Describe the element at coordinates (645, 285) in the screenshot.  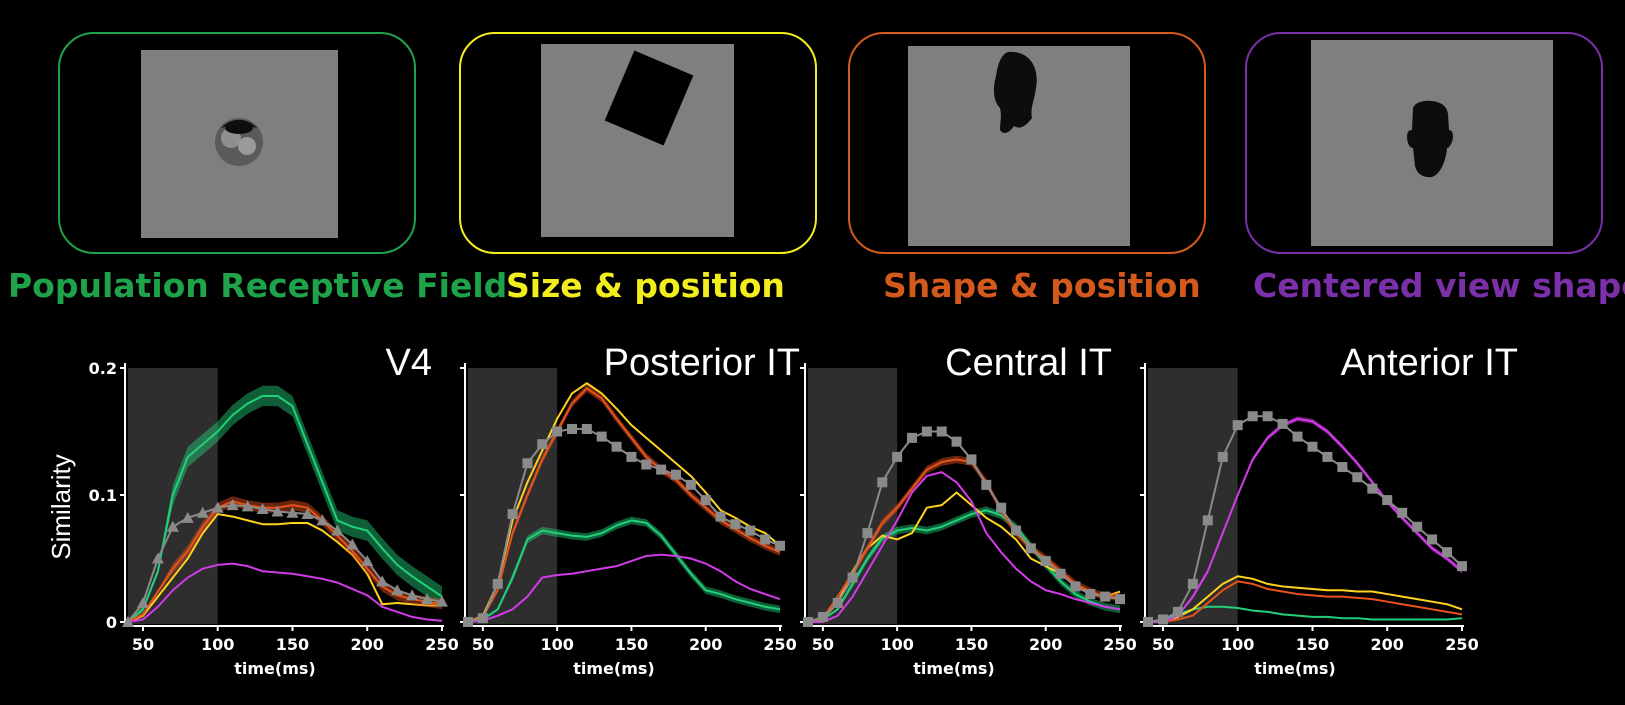
I see `model-label-size-position: Size & position` at that location.